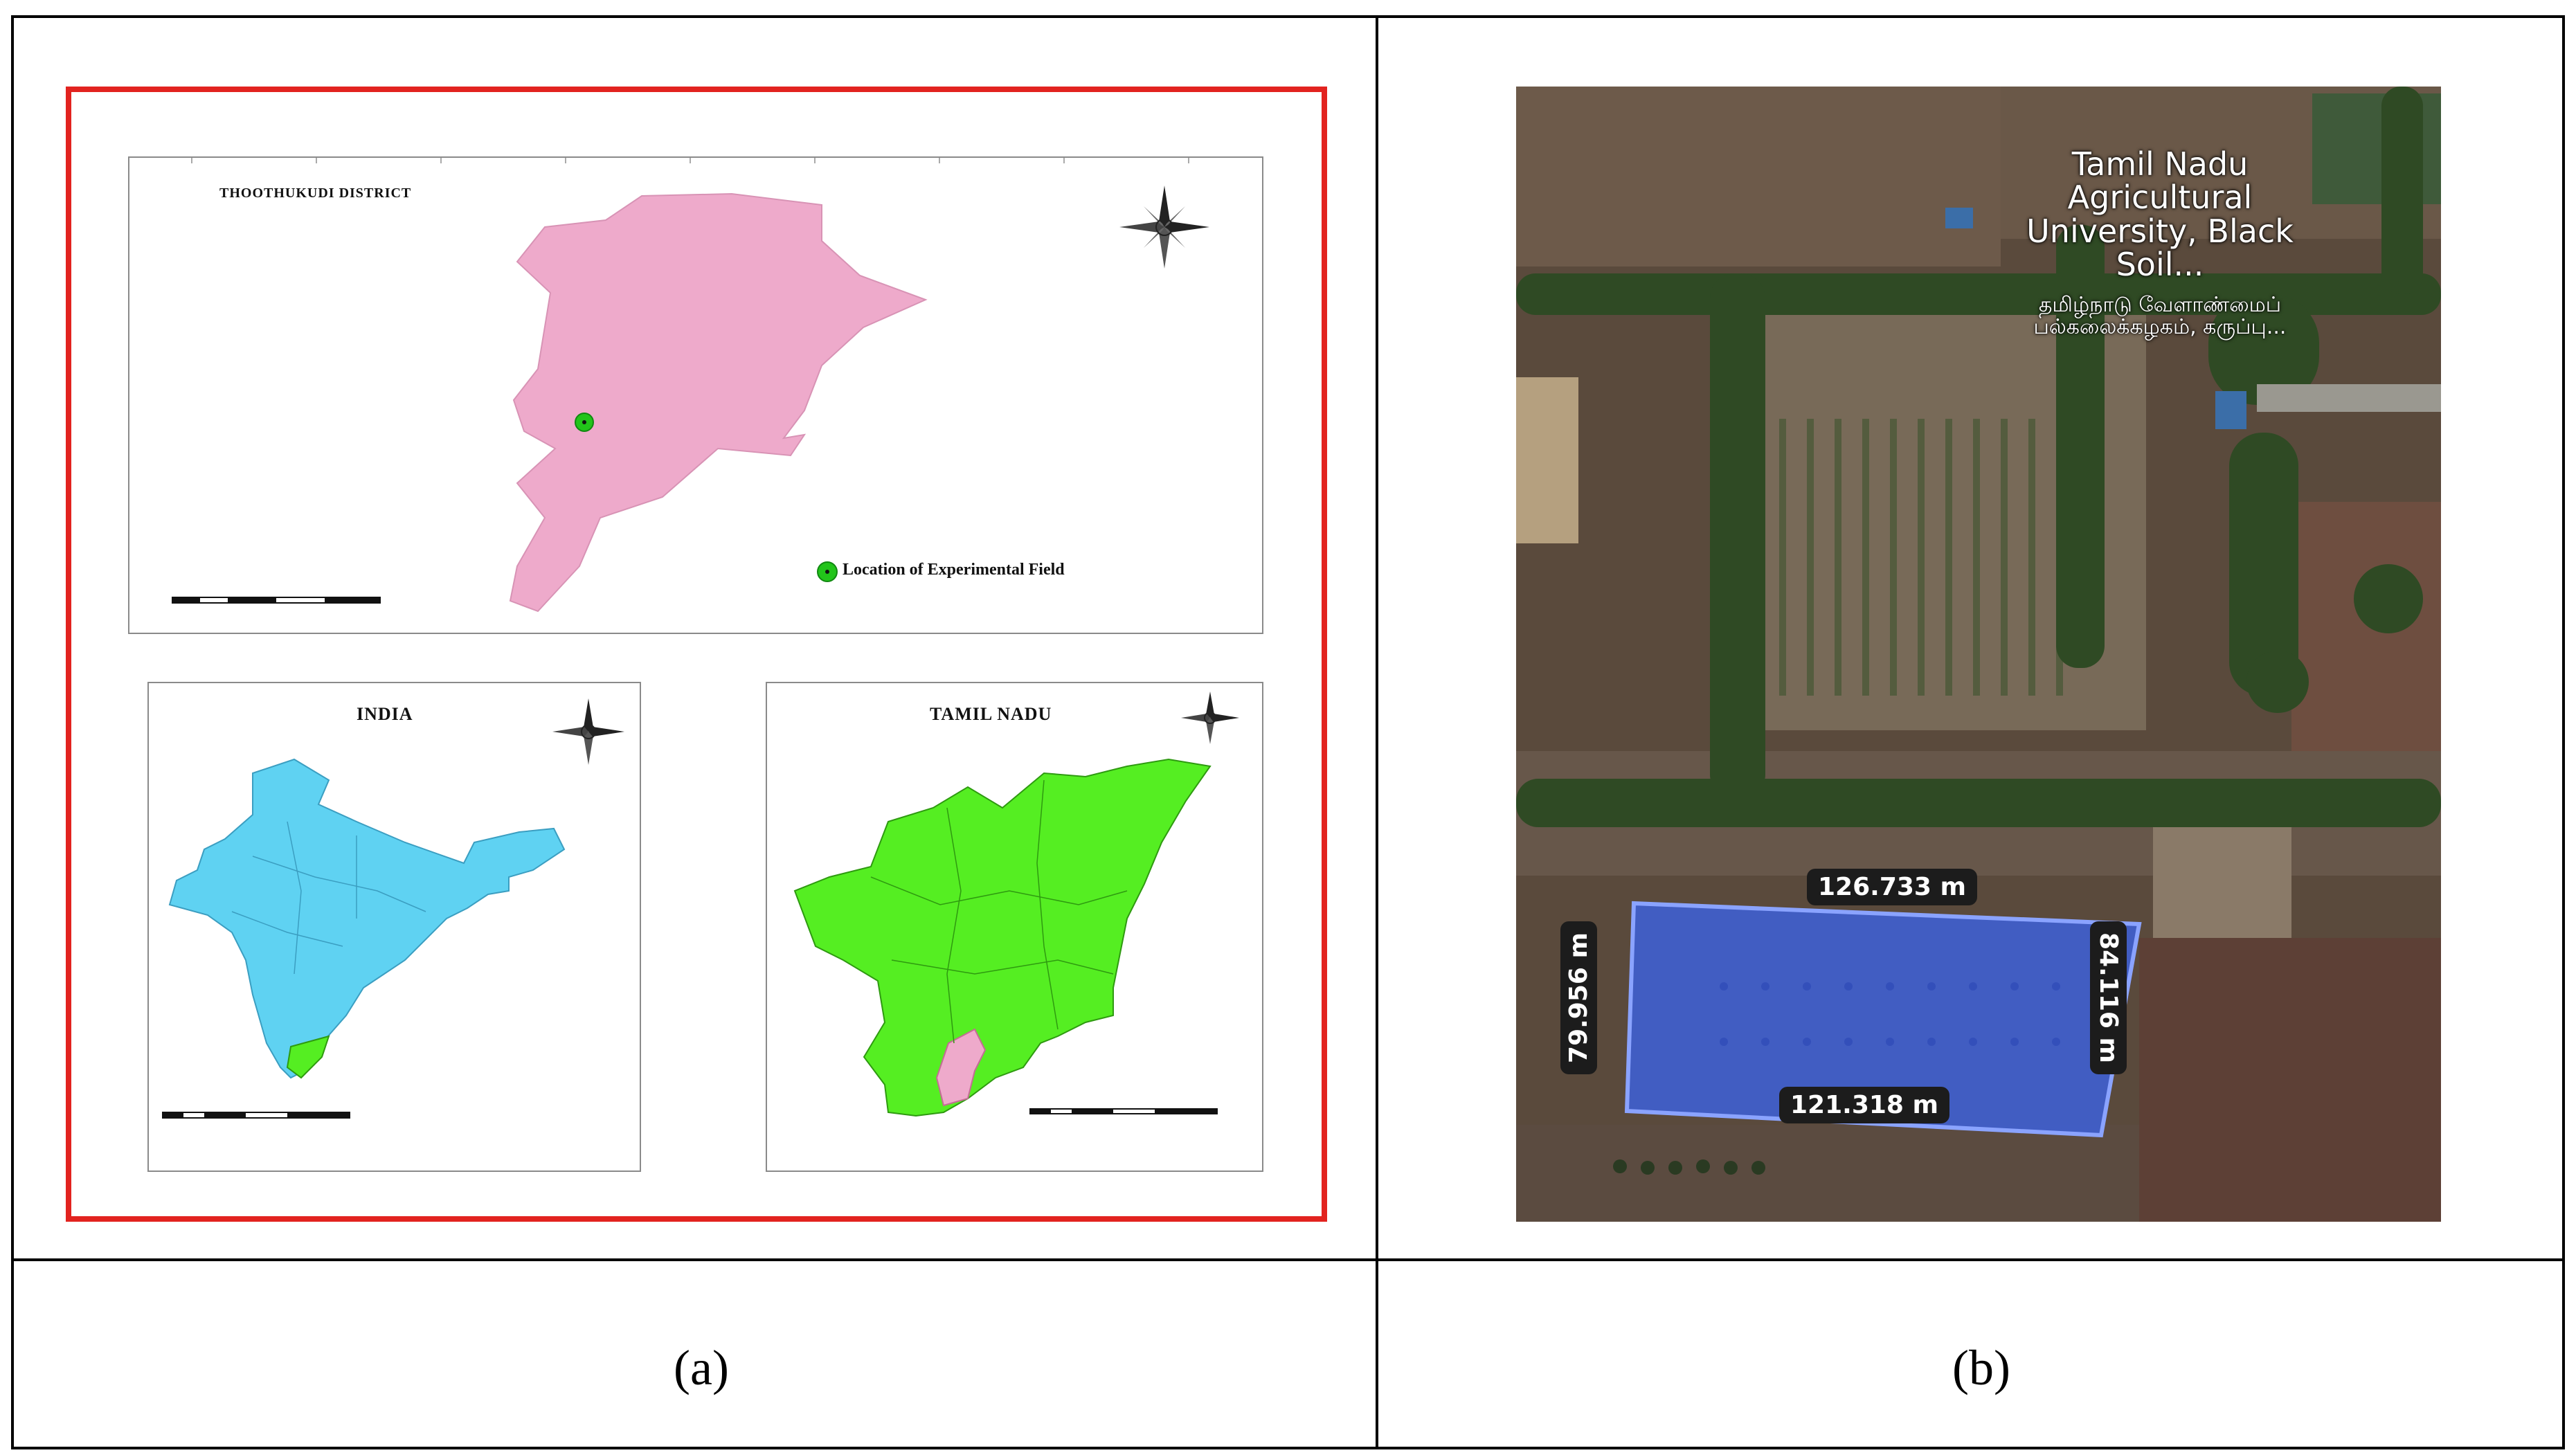 This screenshot has width=2576, height=1455. Describe the element at coordinates (1578, 997) in the screenshot. I see `measurement-left: 79.956 m` at that location.